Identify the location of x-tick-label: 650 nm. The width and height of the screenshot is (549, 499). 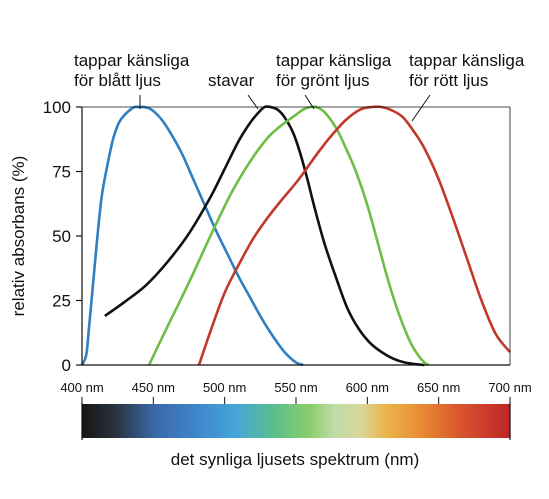
(438, 387).